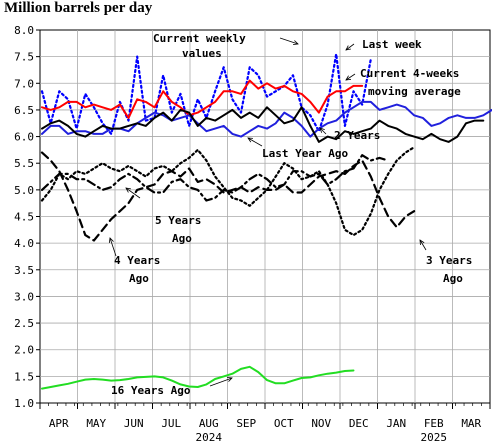 This screenshot has height=445, width=492. I want to click on y-tick-label: 4.5, so click(24, 217).